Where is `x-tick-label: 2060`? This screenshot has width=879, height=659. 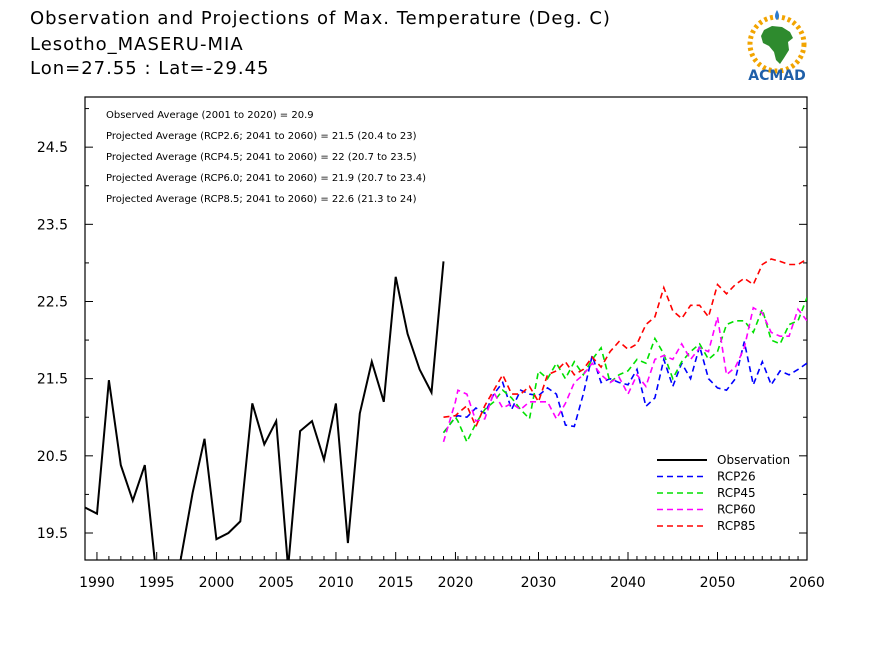
x-tick-label: 2060 is located at coordinates (807, 583).